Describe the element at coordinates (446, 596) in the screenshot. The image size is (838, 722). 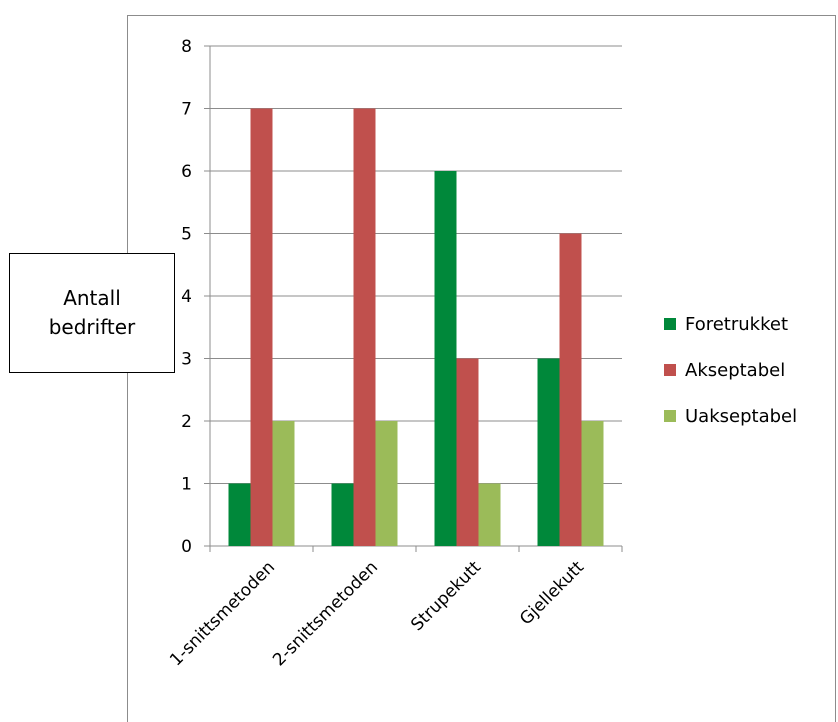
I see `x-tick-label: Strupekutt` at that location.